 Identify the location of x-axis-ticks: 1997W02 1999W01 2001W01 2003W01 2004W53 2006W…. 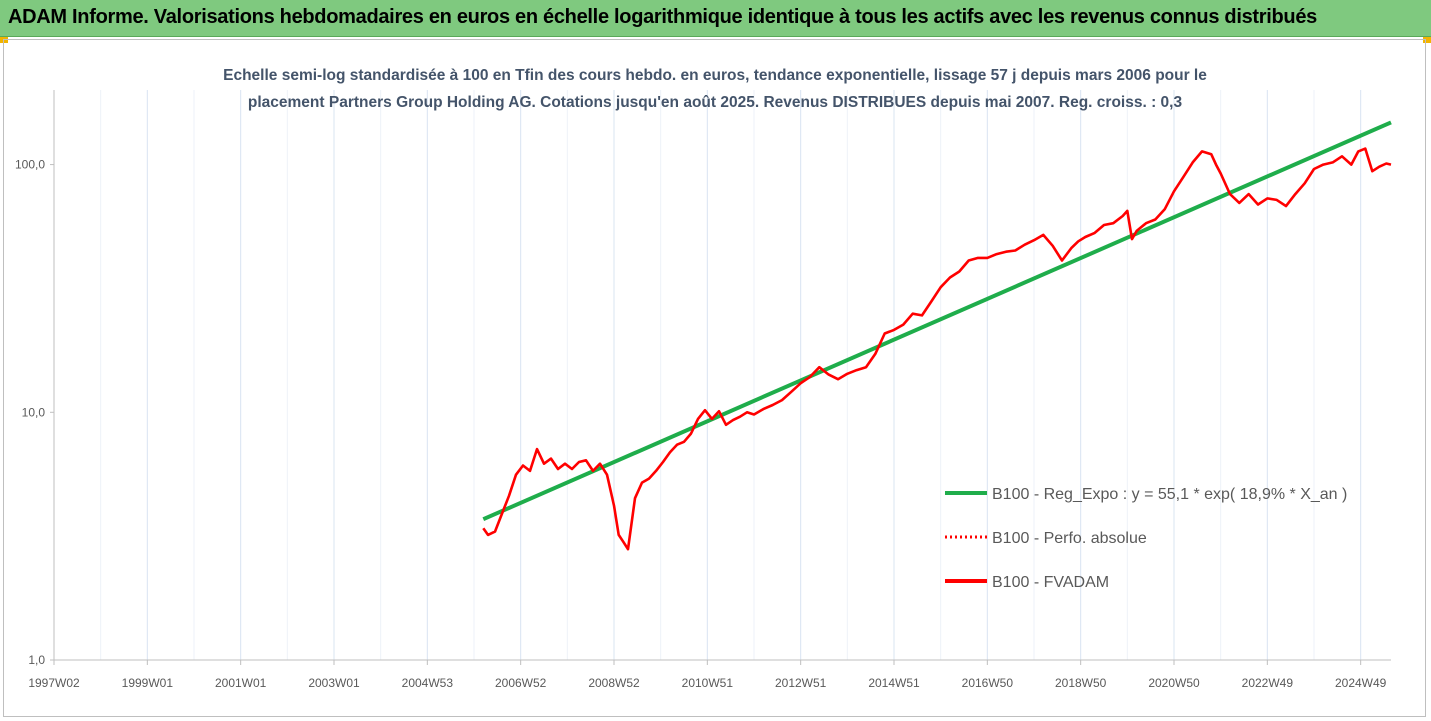
(707, 675).